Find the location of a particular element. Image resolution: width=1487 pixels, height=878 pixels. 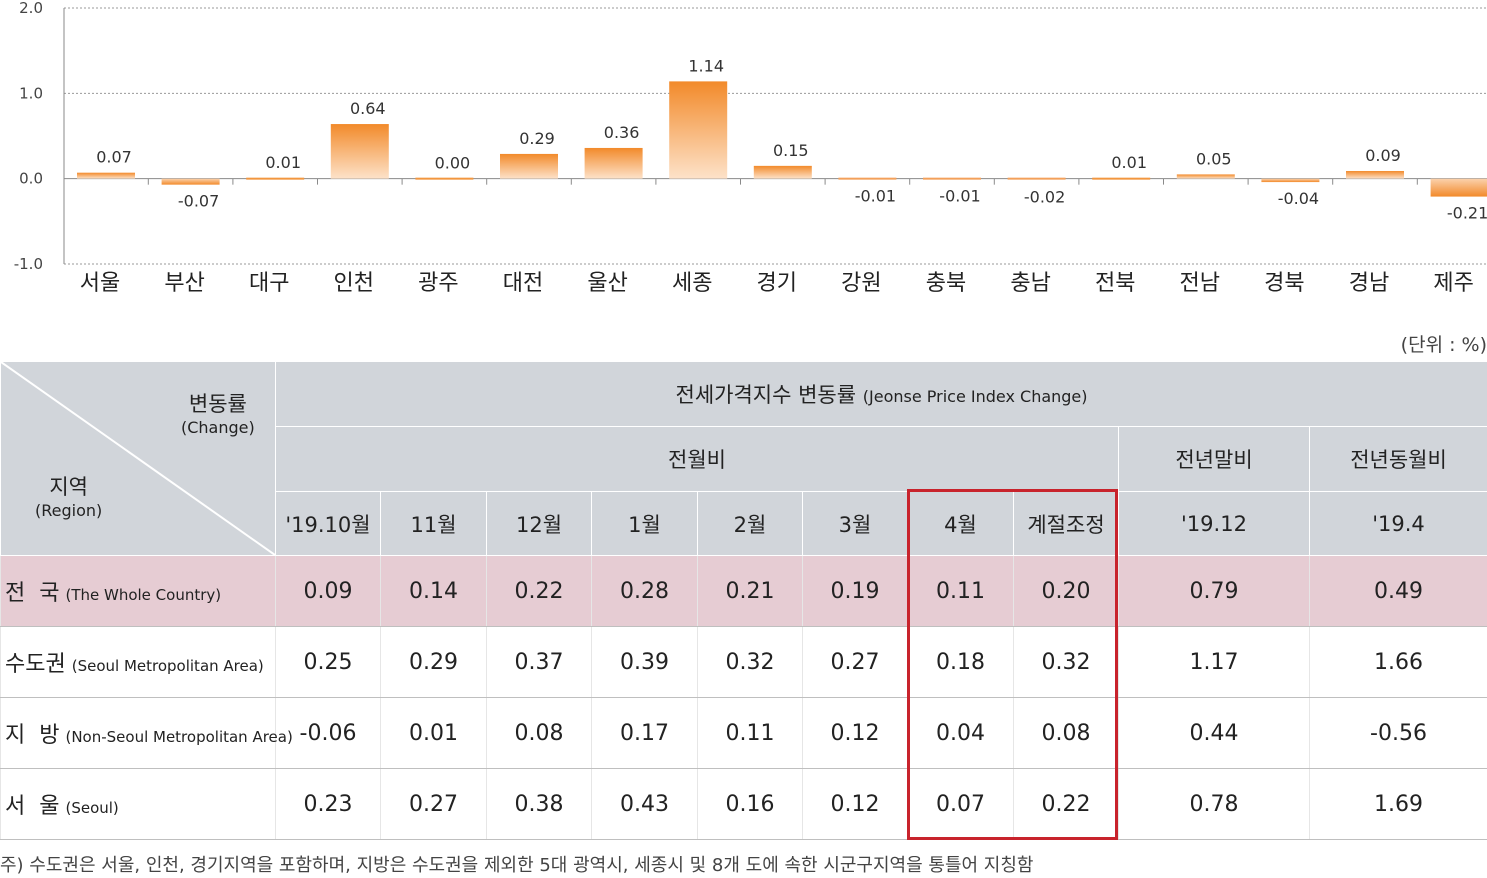

table-cell: 0.27 is located at coordinates (433, 804).